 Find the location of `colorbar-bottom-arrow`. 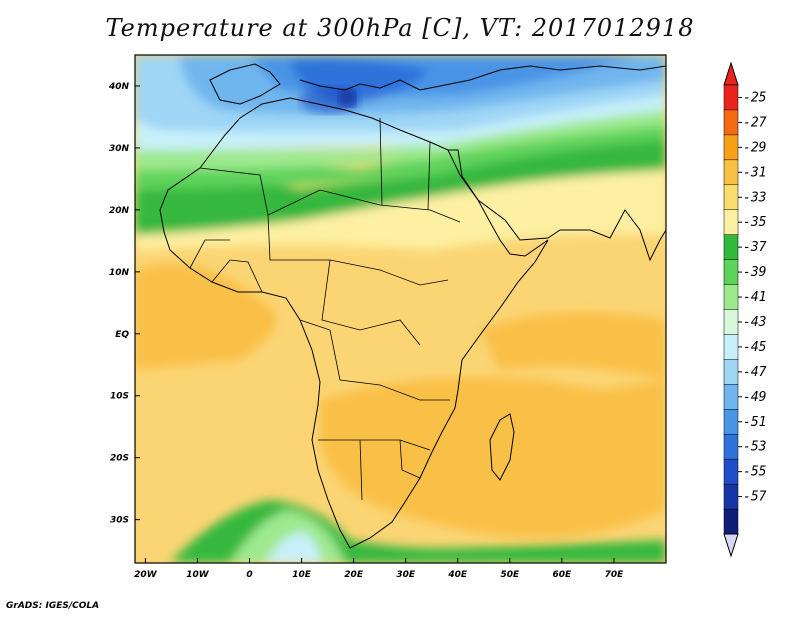

colorbar-bottom-arrow is located at coordinates (731, 545).